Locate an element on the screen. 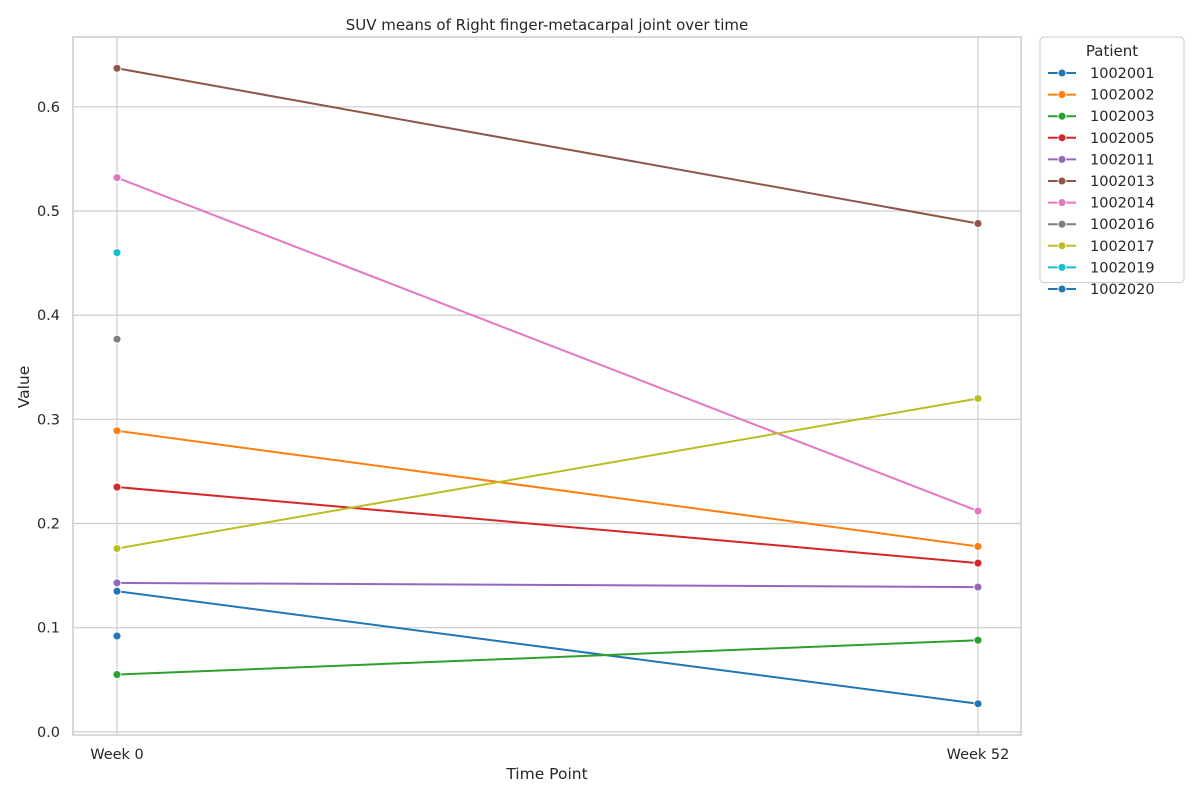 The height and width of the screenshot is (804, 1200). legend-label: 1002003 is located at coordinates (1122, 117).